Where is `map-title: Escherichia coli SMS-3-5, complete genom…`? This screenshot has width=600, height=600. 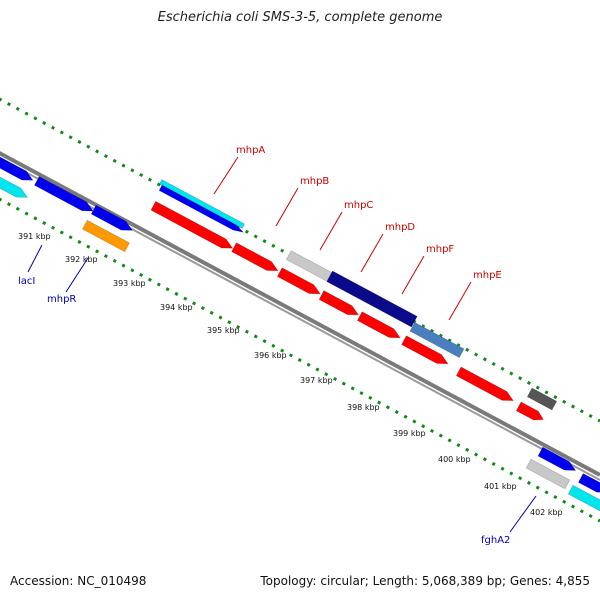 map-title: Escherichia coli SMS-3-5, complete genom… is located at coordinates (300, 17).